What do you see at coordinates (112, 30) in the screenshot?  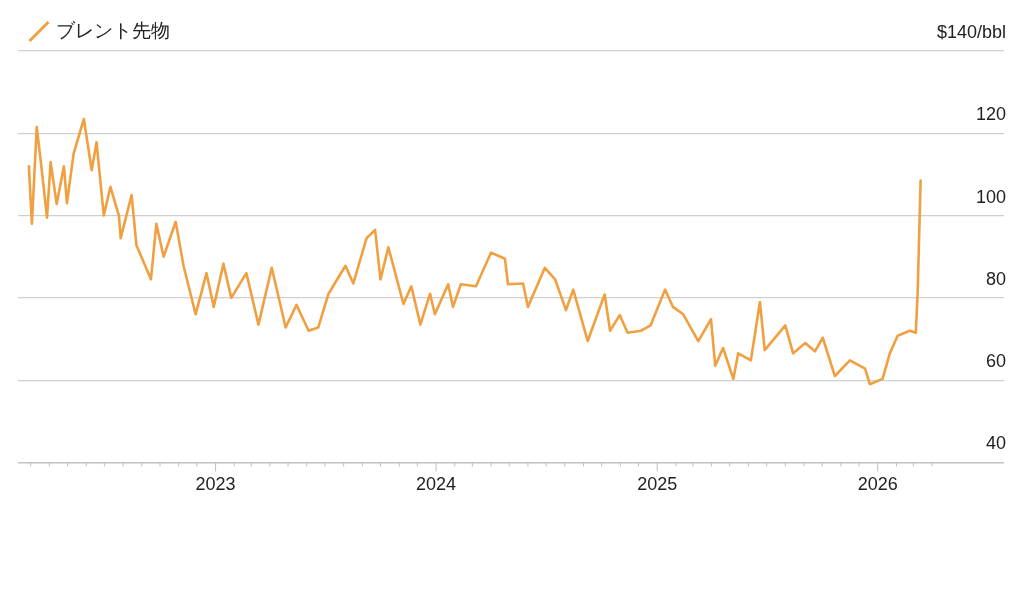 I see `legend-label: ブレント先物` at bounding box center [112, 30].